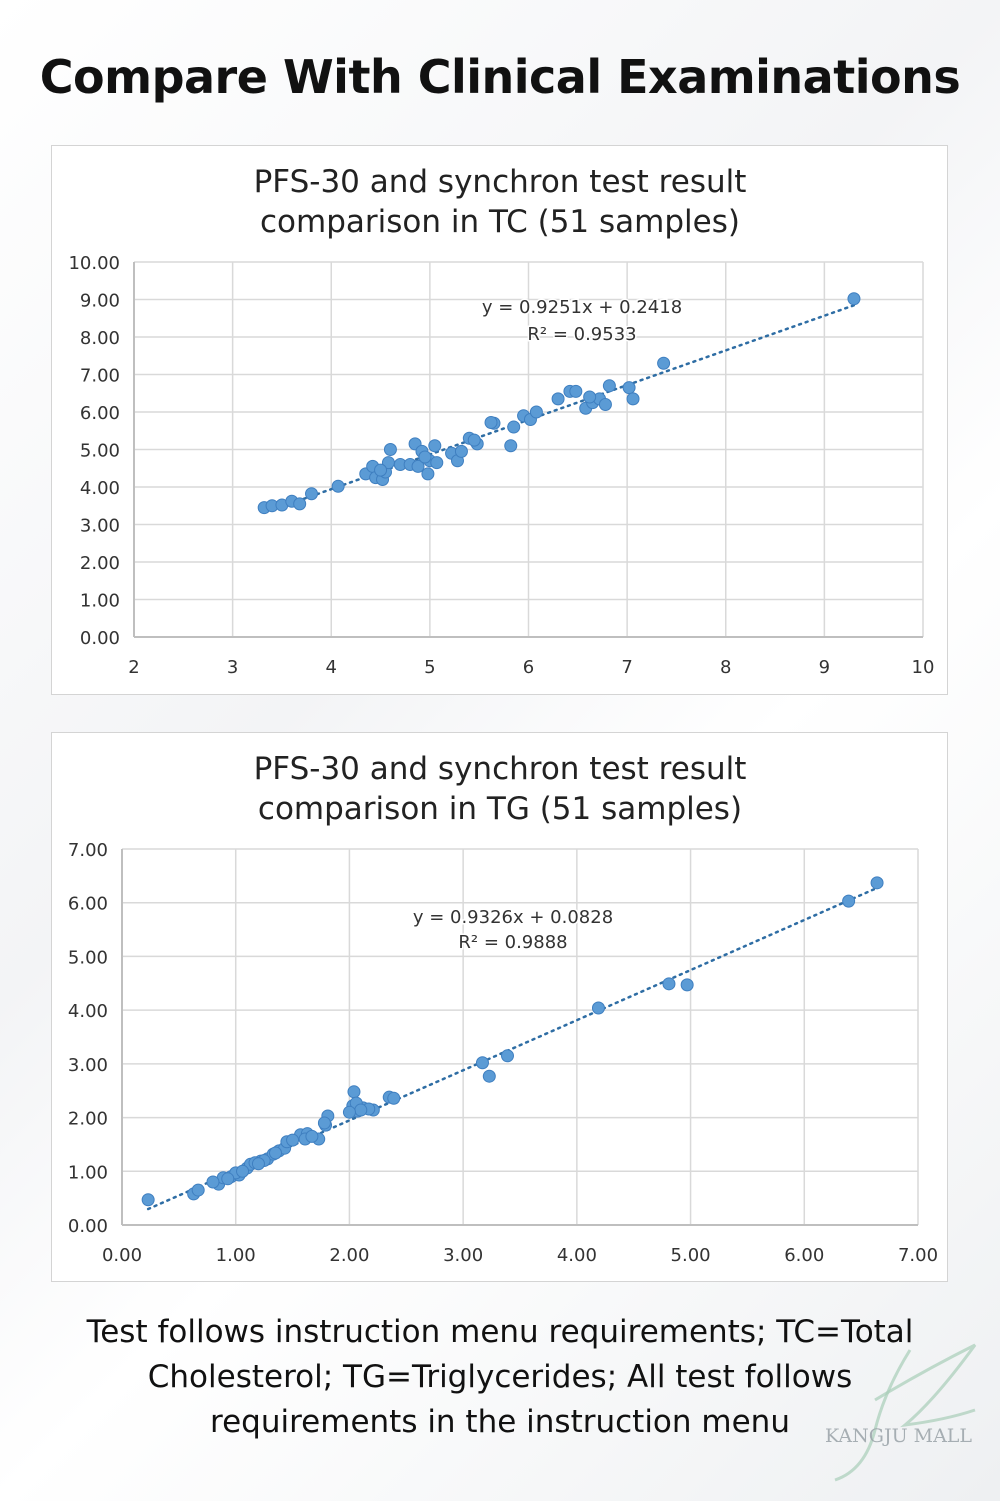  I want to click on r-squared-label: R² = 0.9888, so click(512, 942).